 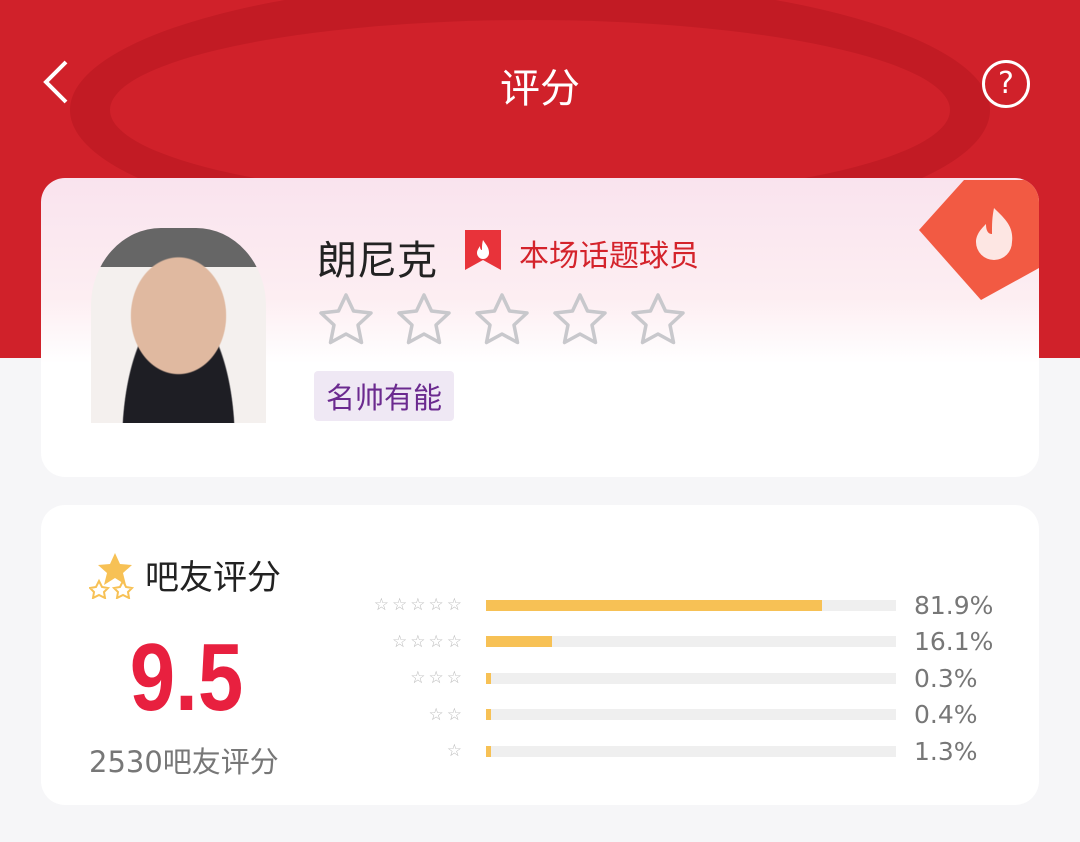 What do you see at coordinates (946, 678) in the screenshot?
I see `row-percent: 0.3%` at bounding box center [946, 678].